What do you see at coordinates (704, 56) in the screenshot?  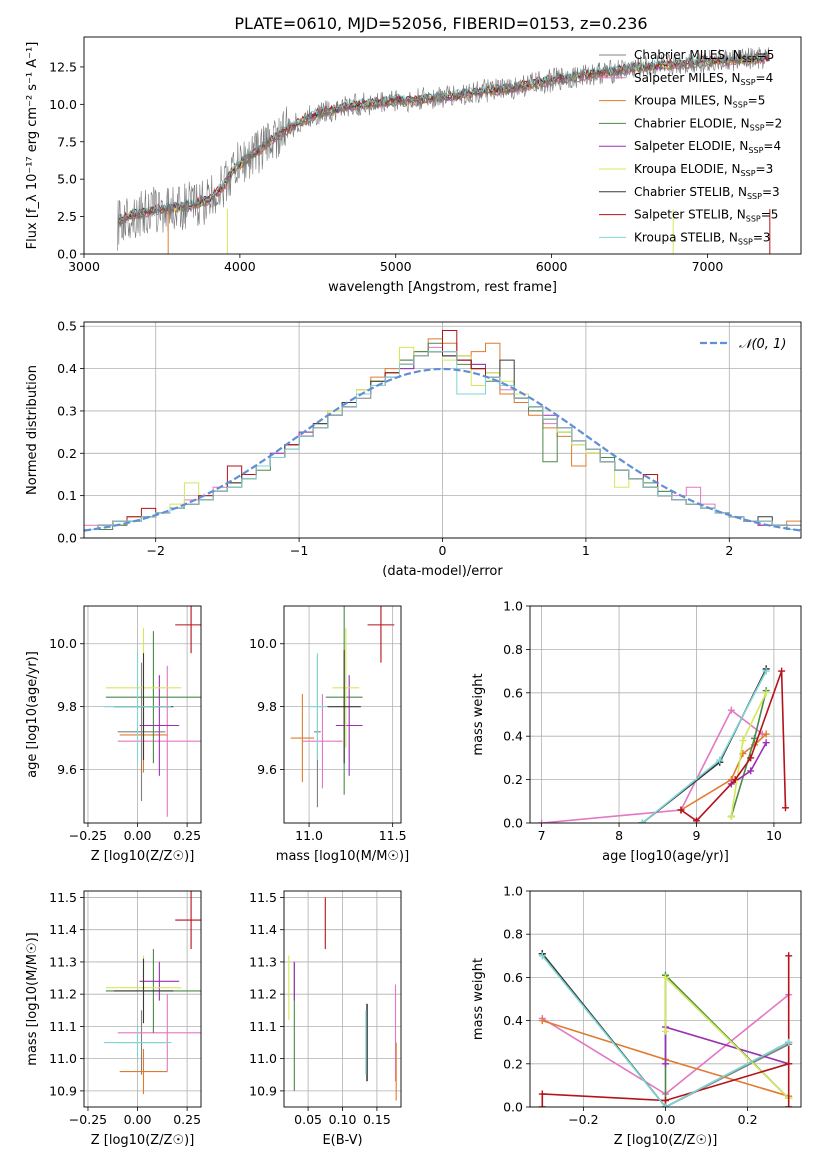 I see `legend-label: Chabrier MILES, NSSP=5` at bounding box center [704, 56].